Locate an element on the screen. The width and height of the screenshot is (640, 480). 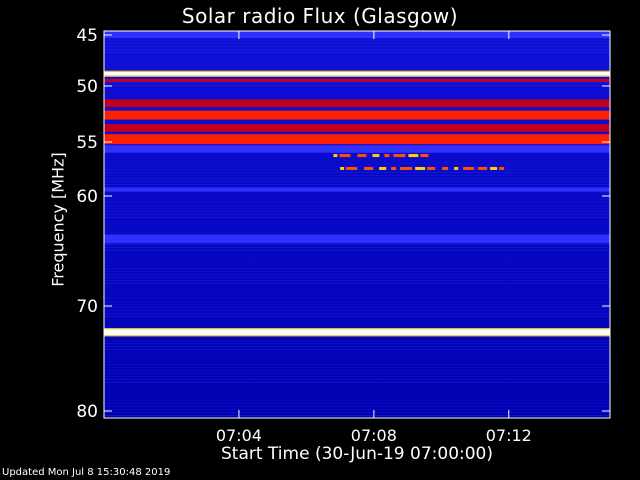
x-tick-label: 07:12 is located at coordinates (509, 435).